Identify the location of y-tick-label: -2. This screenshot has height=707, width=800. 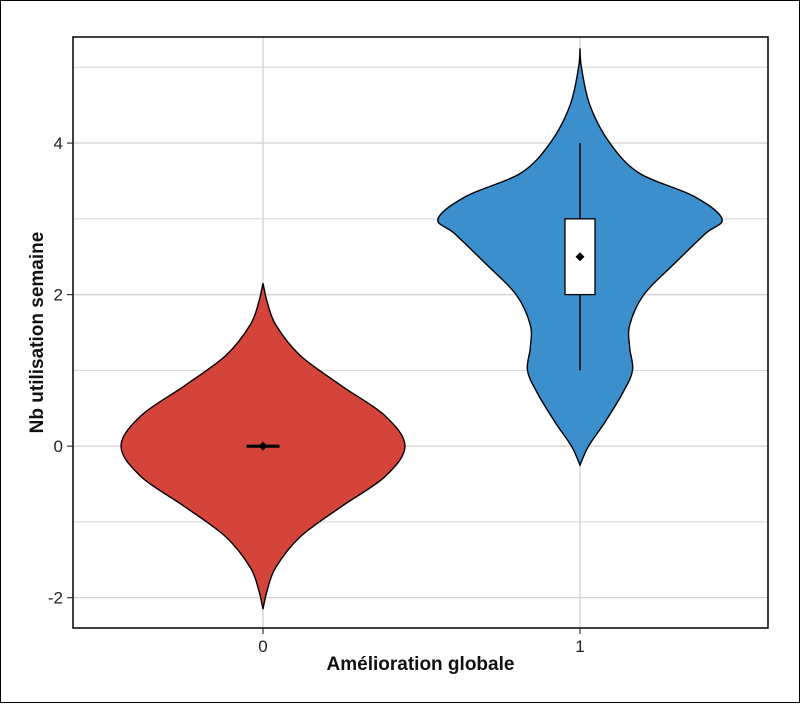
(55, 598).